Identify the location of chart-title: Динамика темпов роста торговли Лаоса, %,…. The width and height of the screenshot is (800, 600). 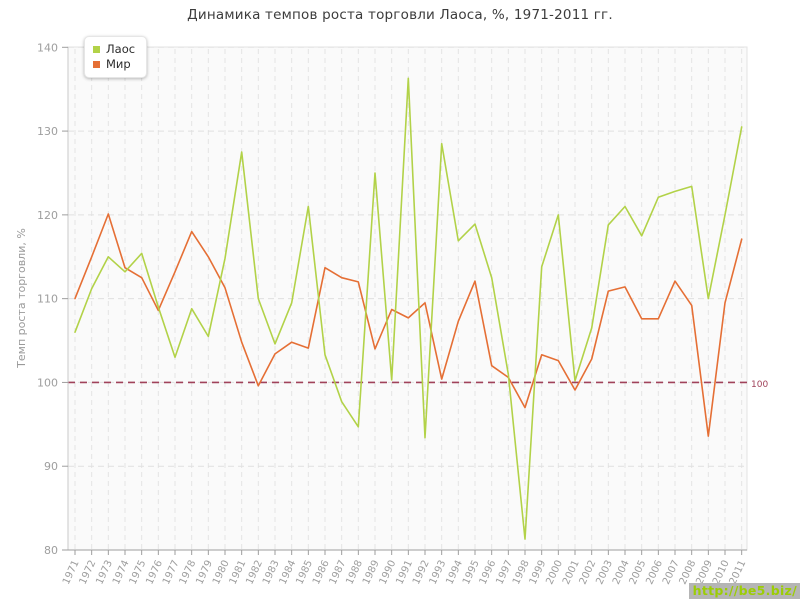
(400, 15).